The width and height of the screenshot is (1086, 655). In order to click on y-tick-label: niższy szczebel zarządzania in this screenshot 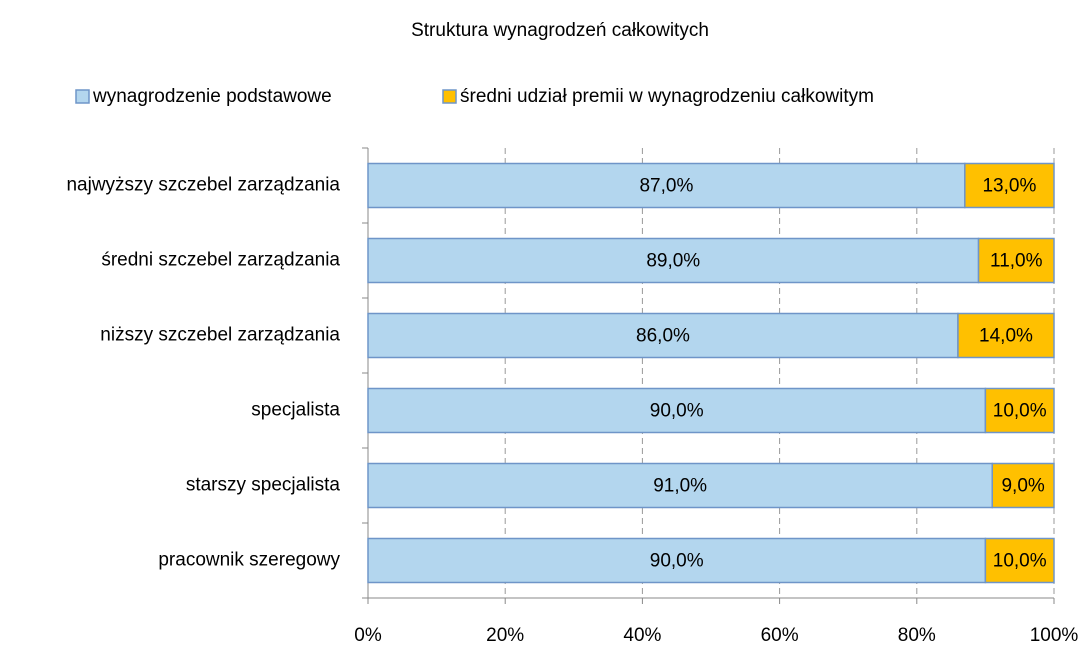, I will do `click(220, 335)`.